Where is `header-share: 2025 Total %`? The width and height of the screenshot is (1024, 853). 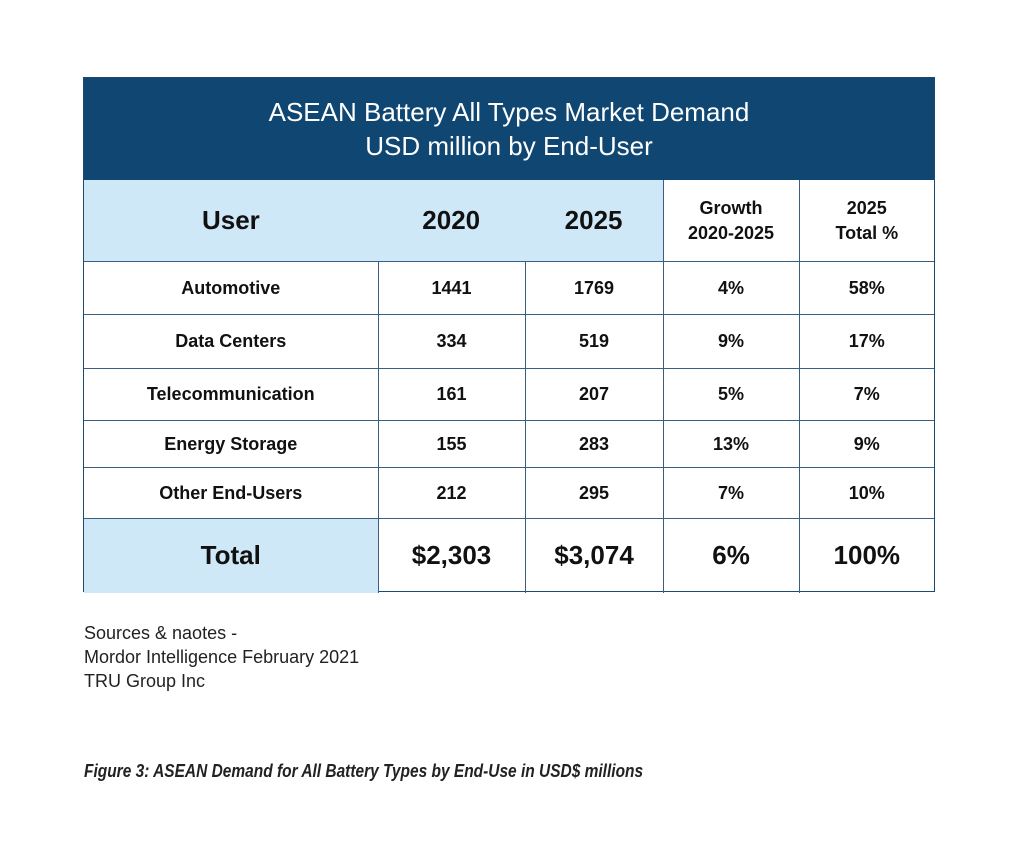
header-share: 2025 Total % is located at coordinates (866, 221).